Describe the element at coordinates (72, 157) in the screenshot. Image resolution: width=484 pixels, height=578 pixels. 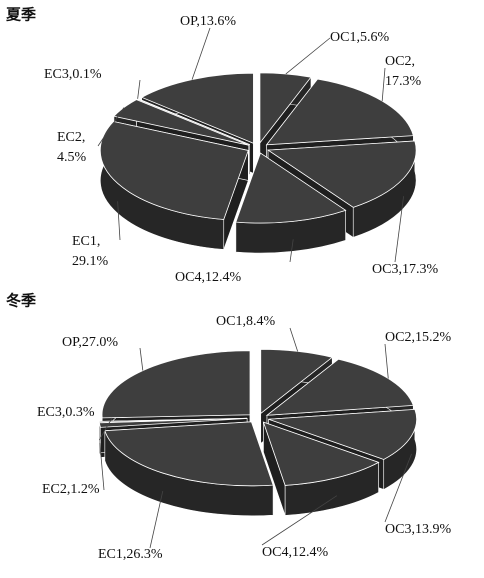
I see `data-label: 4.5%` at that location.